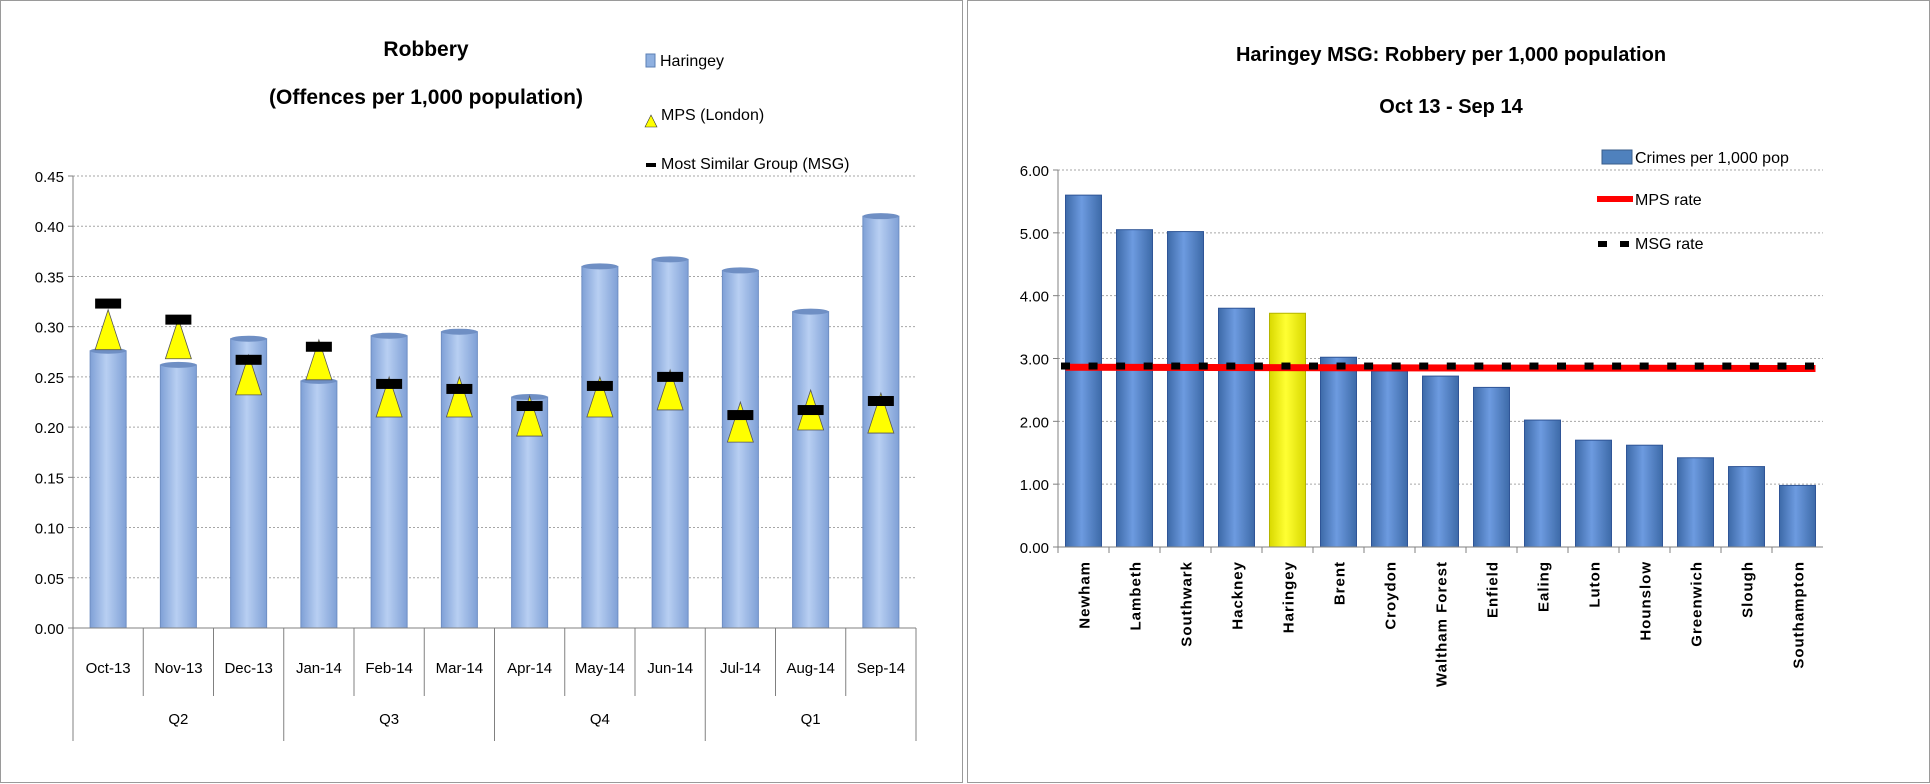  Describe the element at coordinates (1542, 483) in the screenshot. I see `bar-ealing` at that location.